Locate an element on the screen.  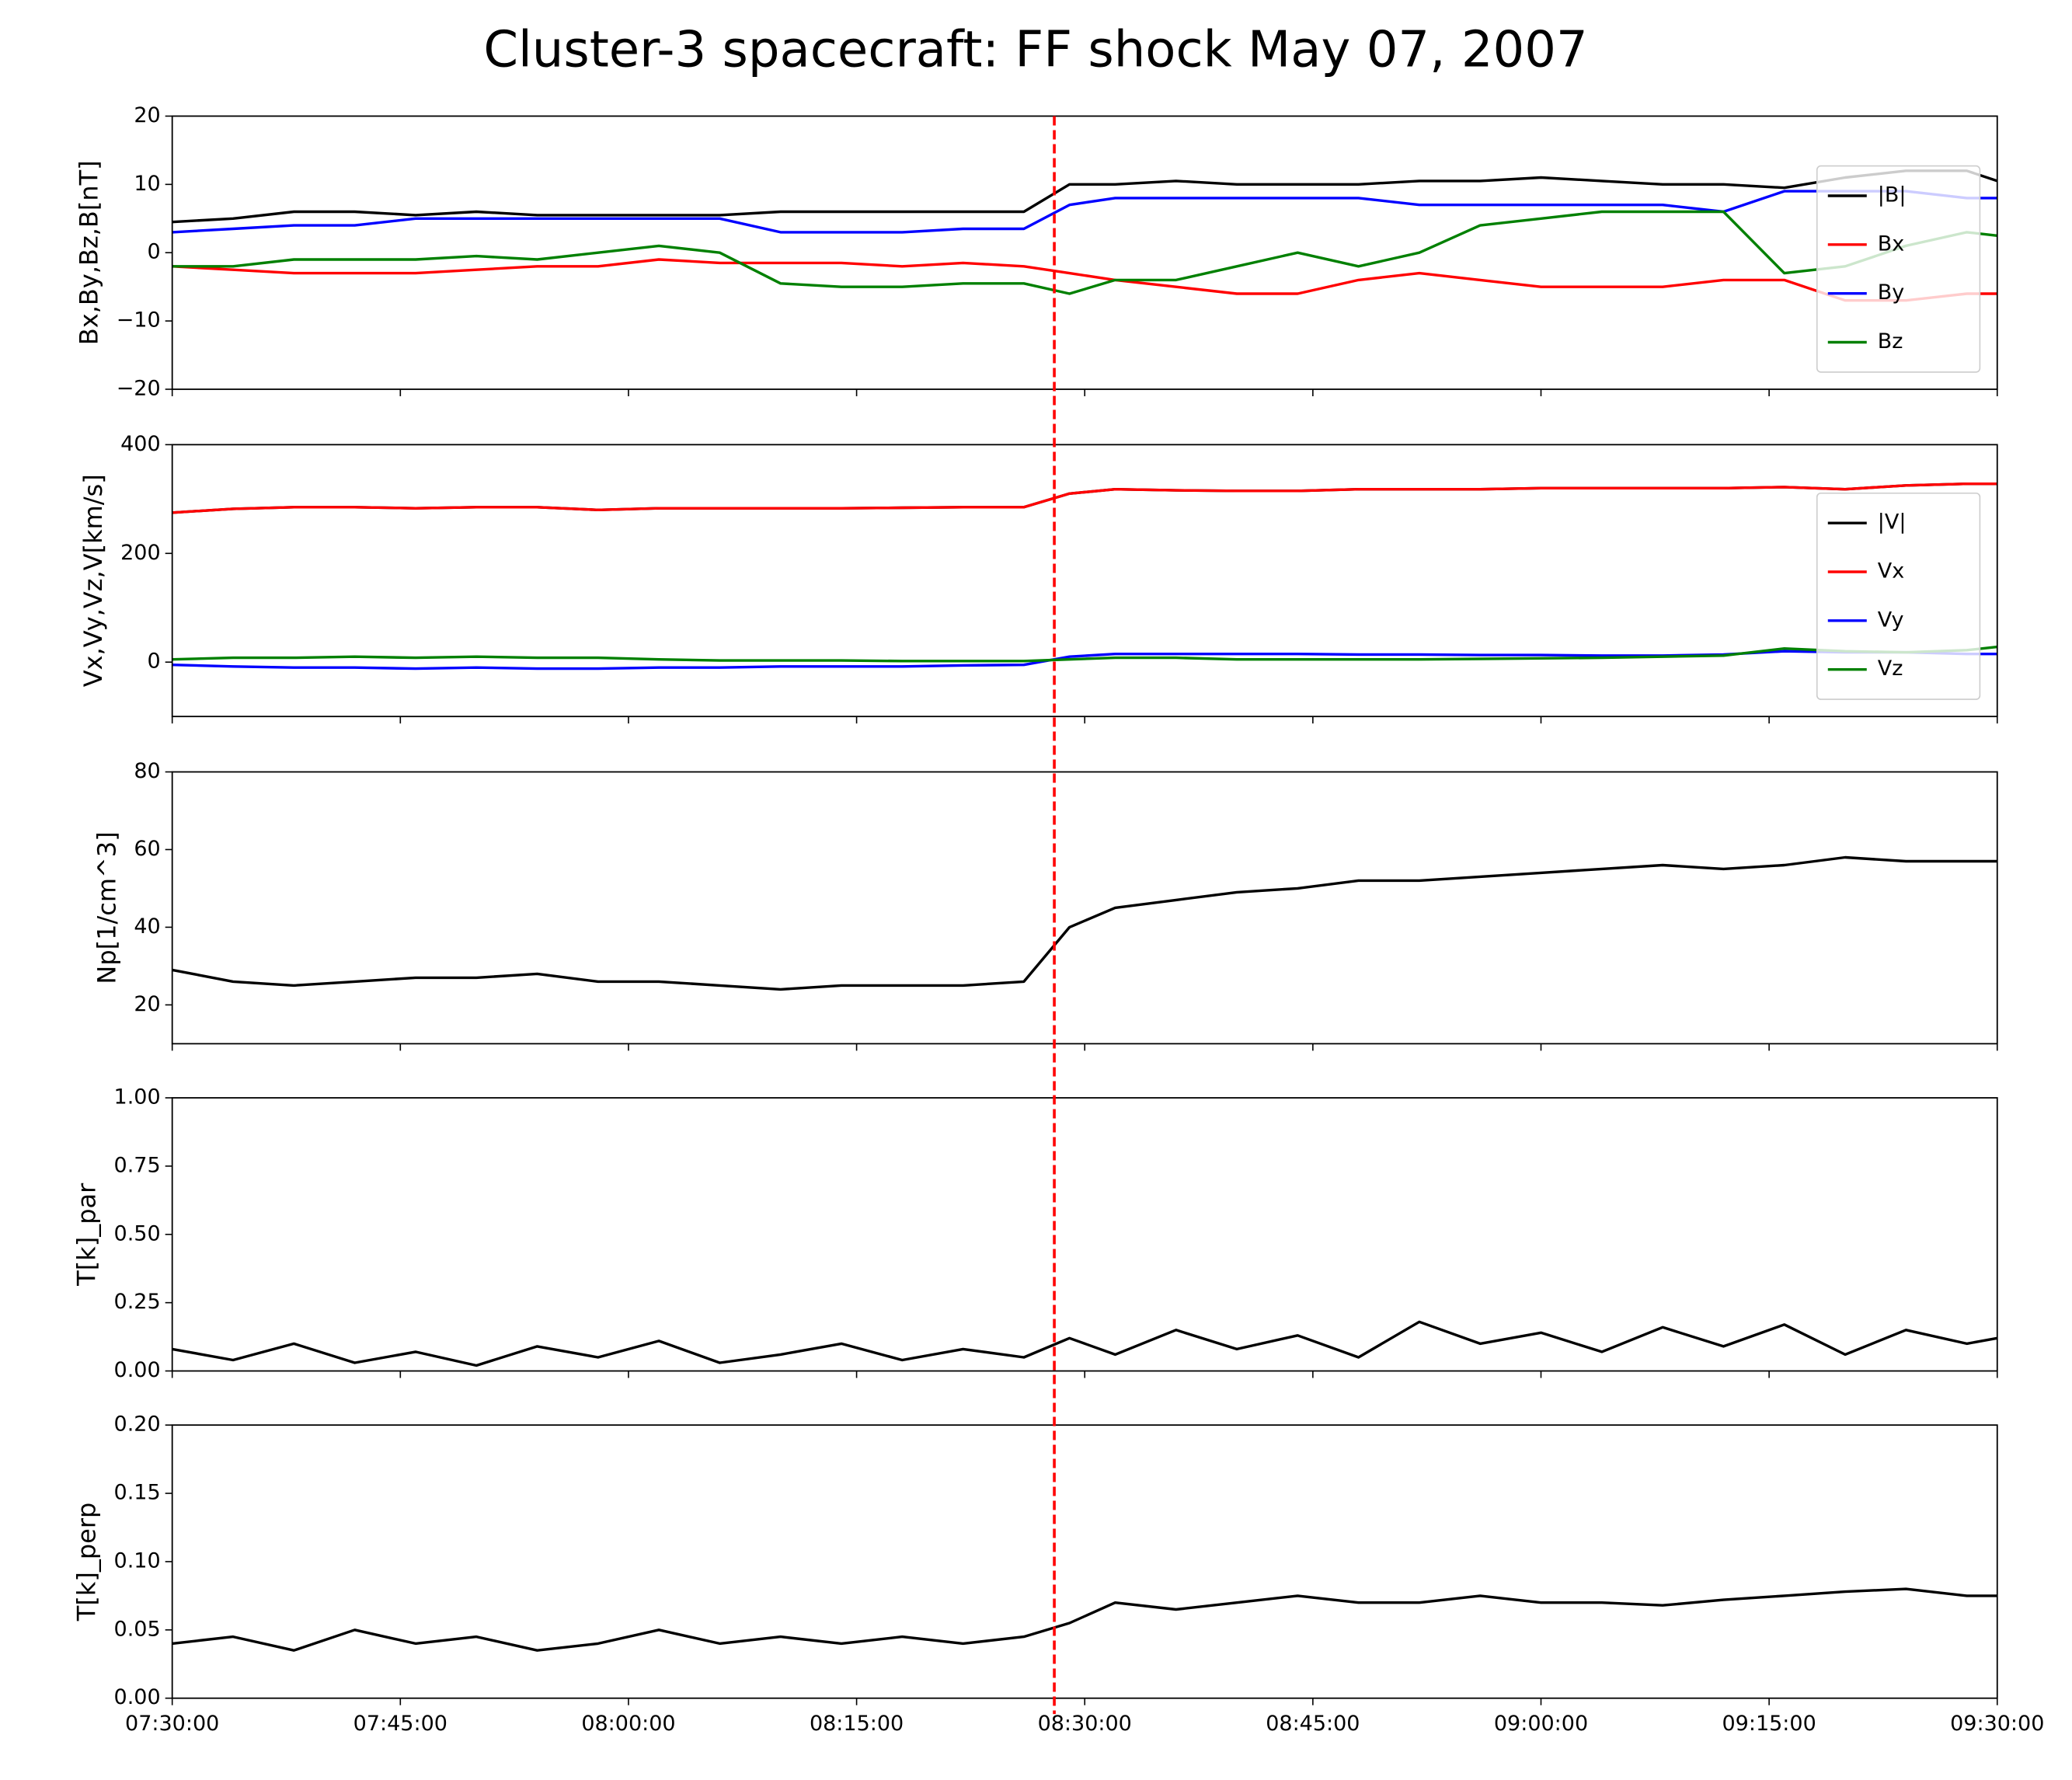
x-tick-label: 08:30:00 is located at coordinates (1085, 1724).